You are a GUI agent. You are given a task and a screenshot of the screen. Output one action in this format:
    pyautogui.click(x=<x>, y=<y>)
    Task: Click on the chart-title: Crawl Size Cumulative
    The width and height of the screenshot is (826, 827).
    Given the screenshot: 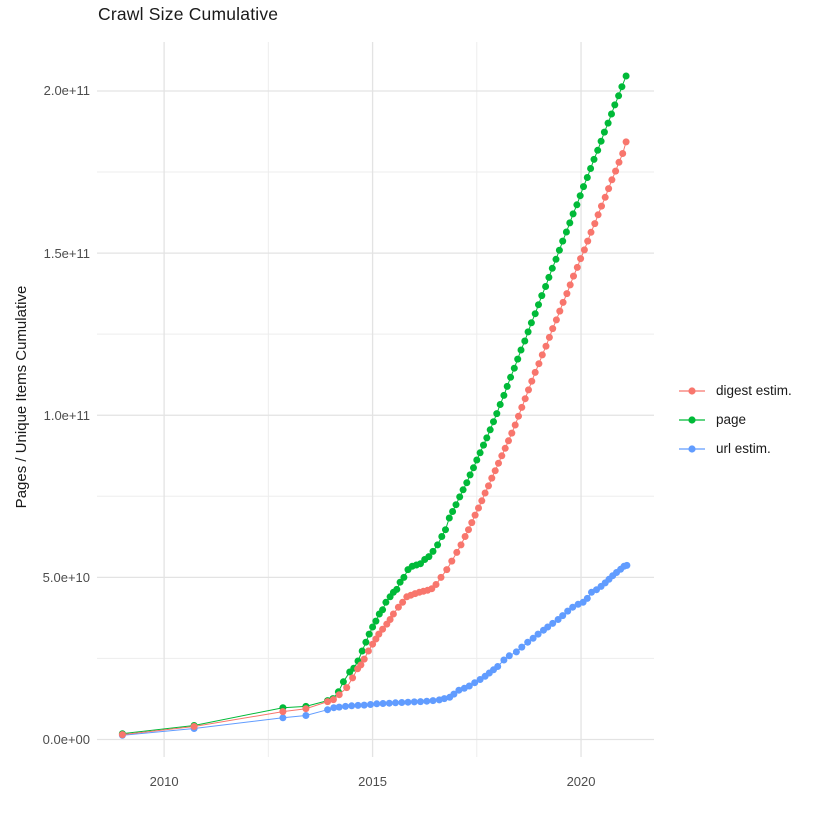 What is the action you would take?
    pyautogui.click(x=188, y=14)
    